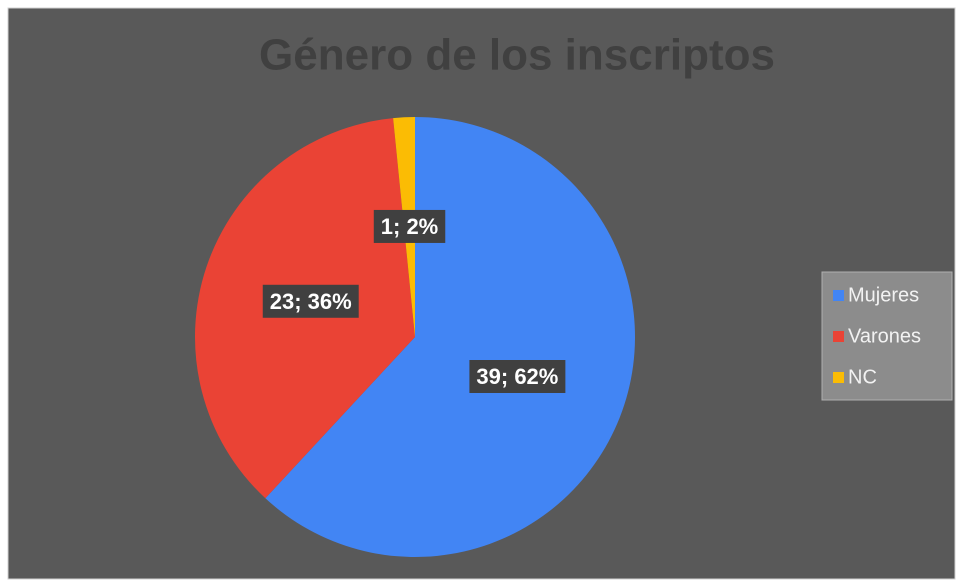 The image size is (958, 580). I want to click on chart-title: Género de los inscriptos, so click(517, 55).